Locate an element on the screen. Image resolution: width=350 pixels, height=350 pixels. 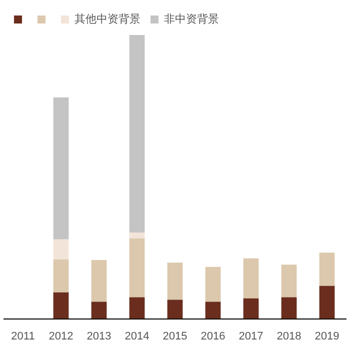
x-tick-label: 2018 is located at coordinates (289, 336).